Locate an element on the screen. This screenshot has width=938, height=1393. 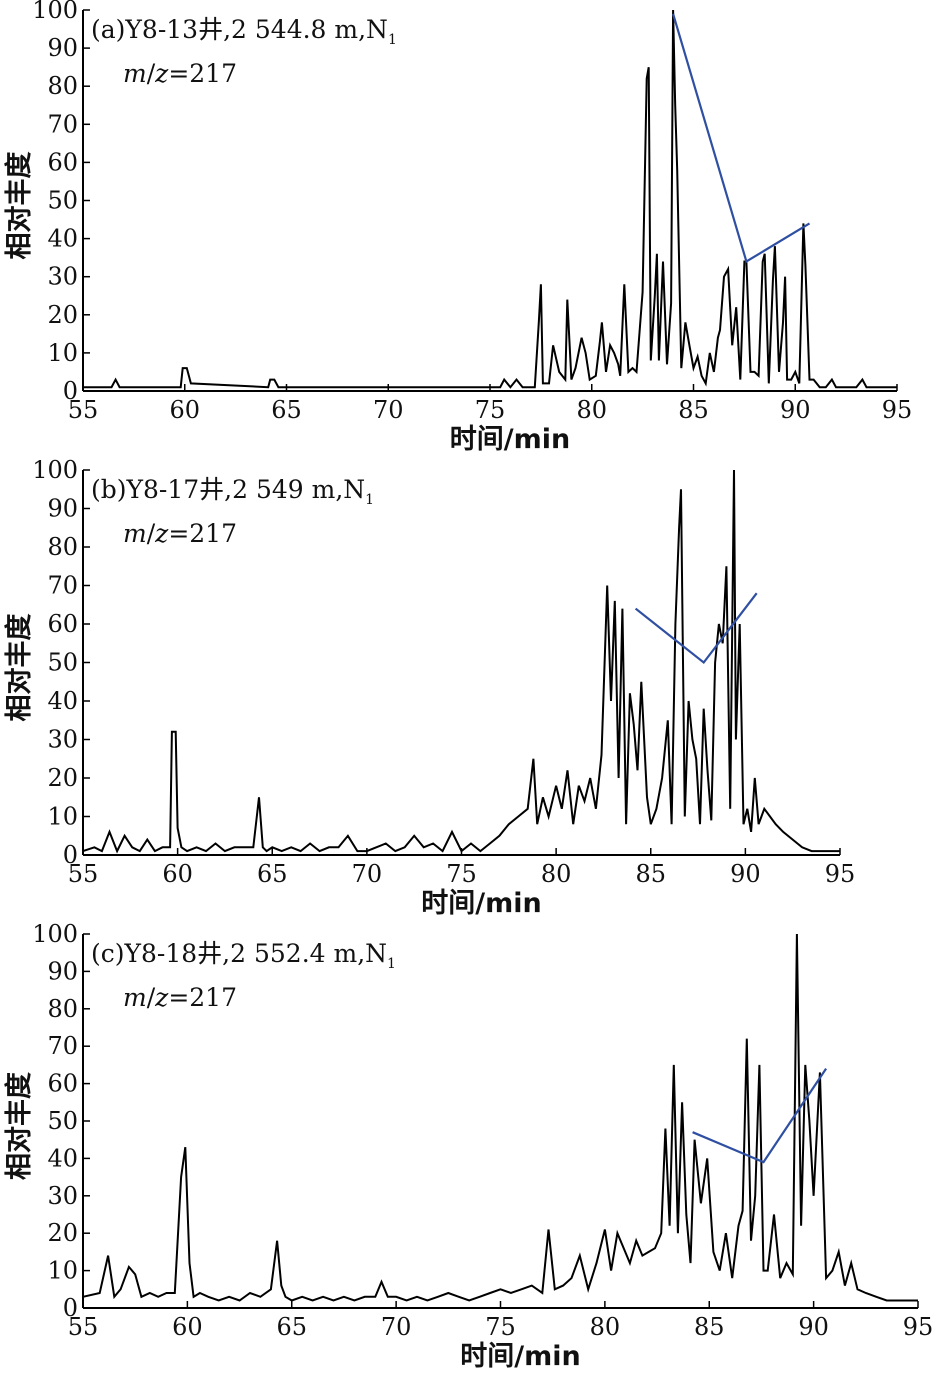
panel-label-main: (a)Y8-13井,2 544.8 m,N is located at coordinates (239, 29).